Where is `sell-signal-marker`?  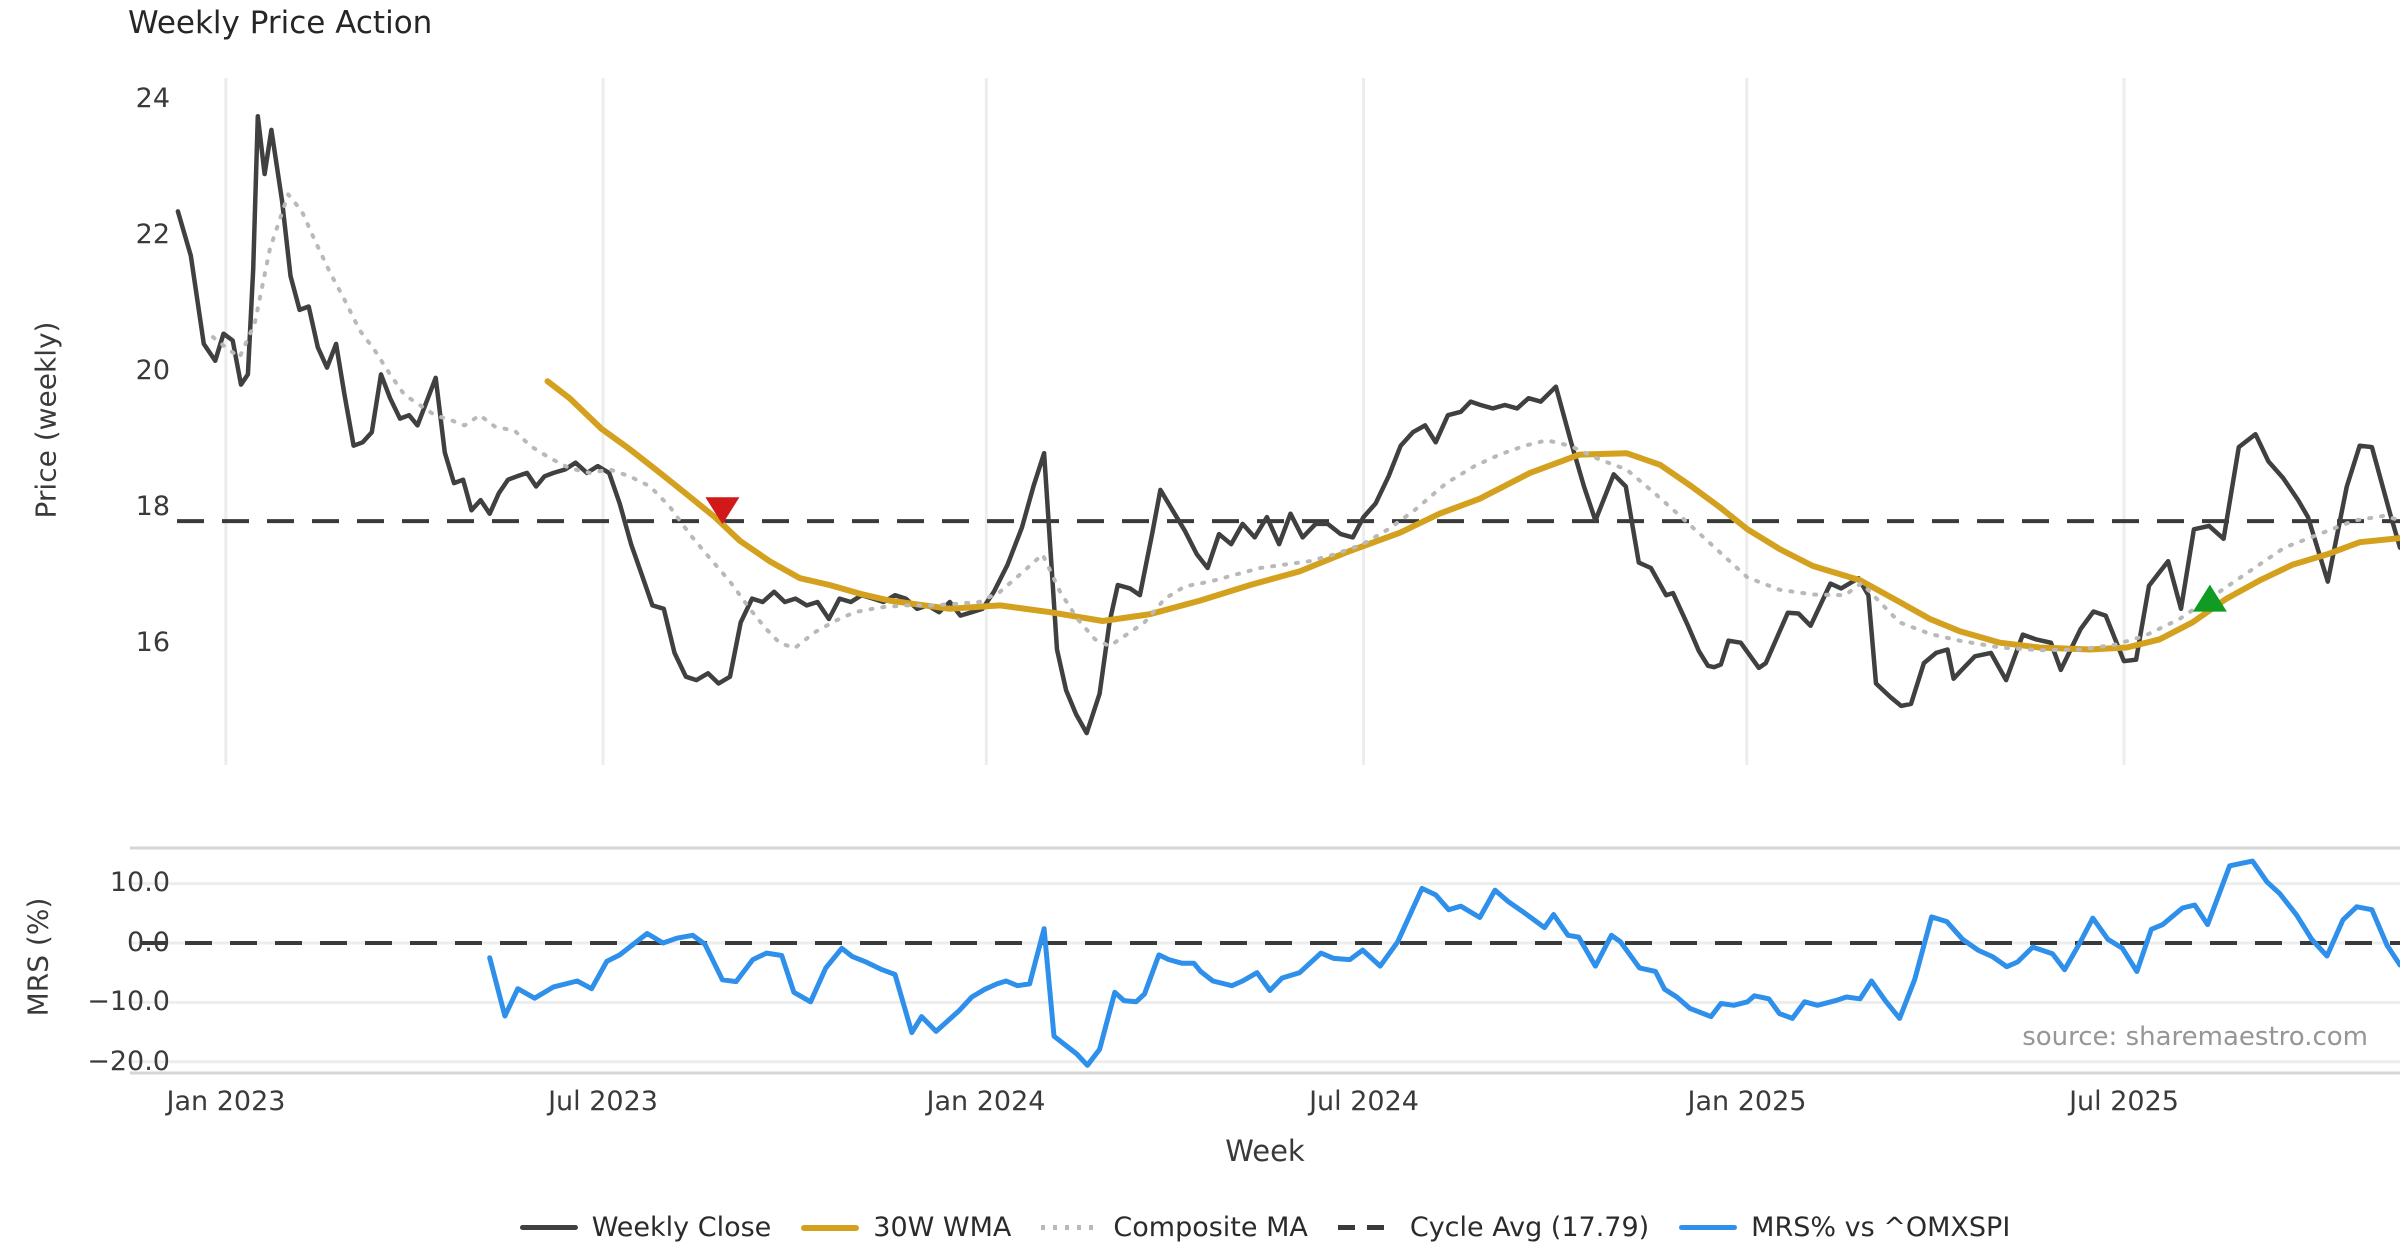 sell-signal-marker is located at coordinates (722, 511).